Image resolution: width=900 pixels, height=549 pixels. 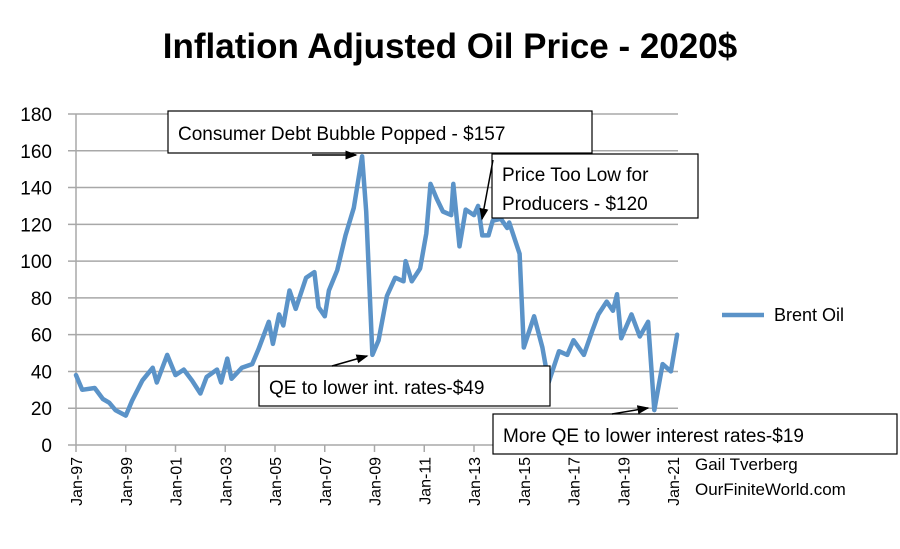 I want to click on x-tick-label: Jan-21, so click(x=674, y=481).